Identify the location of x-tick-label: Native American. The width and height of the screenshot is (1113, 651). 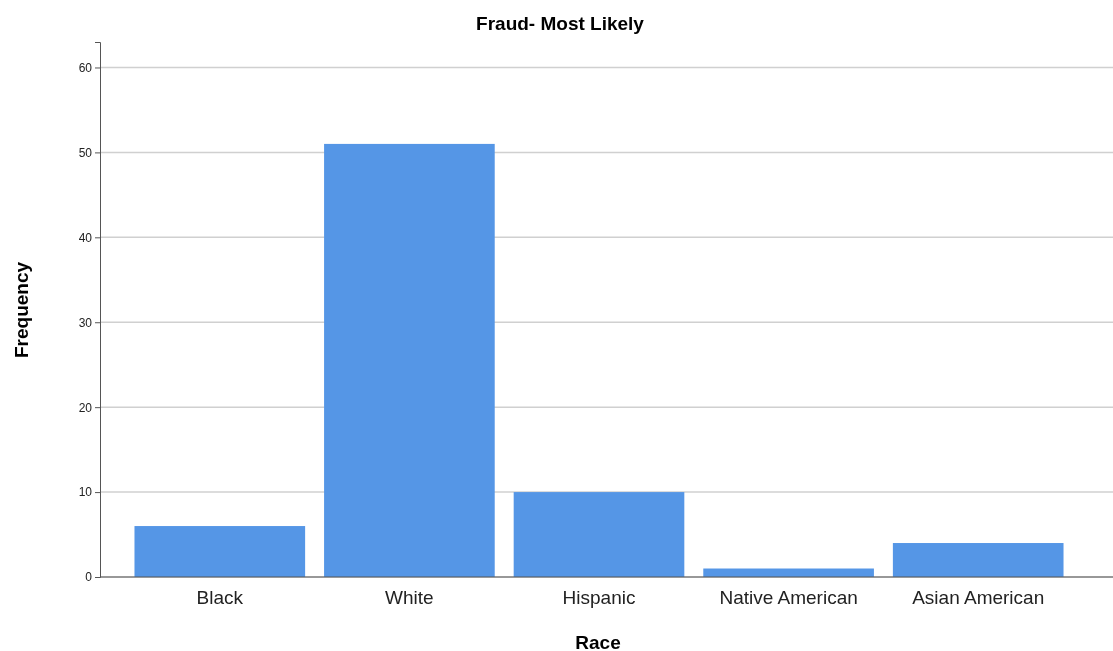
(788, 598).